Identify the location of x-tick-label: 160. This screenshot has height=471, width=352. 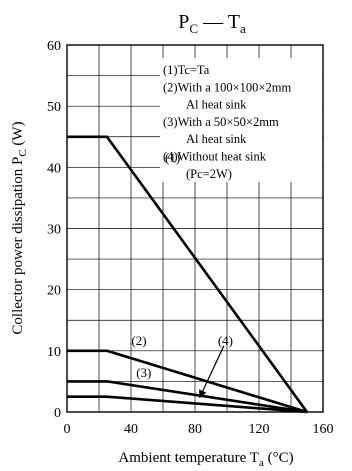
(323, 429).